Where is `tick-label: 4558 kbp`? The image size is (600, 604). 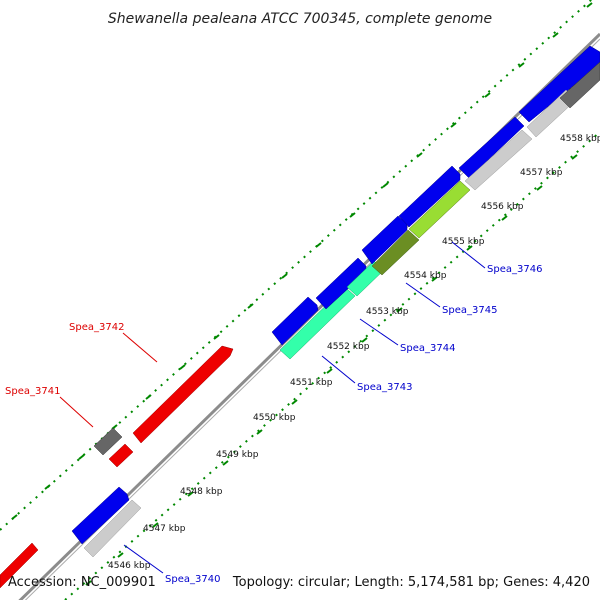 tick-label: 4558 kbp is located at coordinates (580, 139).